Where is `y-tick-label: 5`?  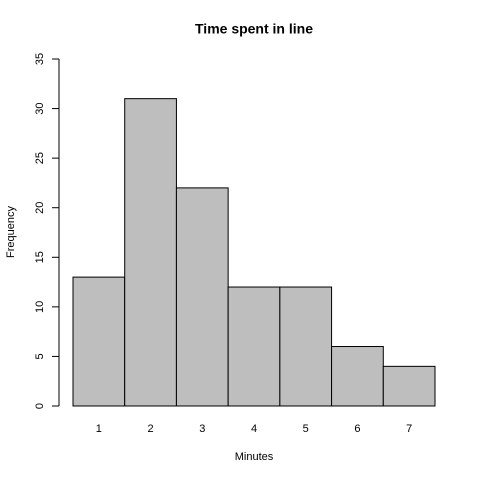
y-tick-label: 5 is located at coordinates (40, 356).